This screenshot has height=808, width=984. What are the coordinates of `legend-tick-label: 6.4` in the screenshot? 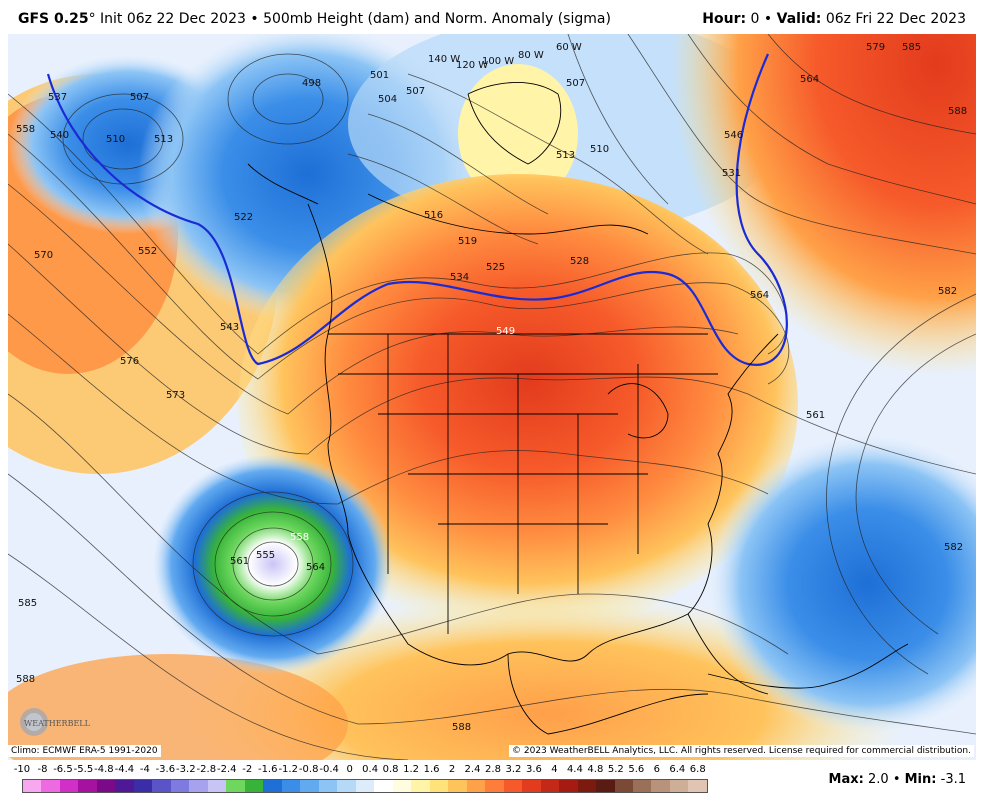 It's located at (677, 769).